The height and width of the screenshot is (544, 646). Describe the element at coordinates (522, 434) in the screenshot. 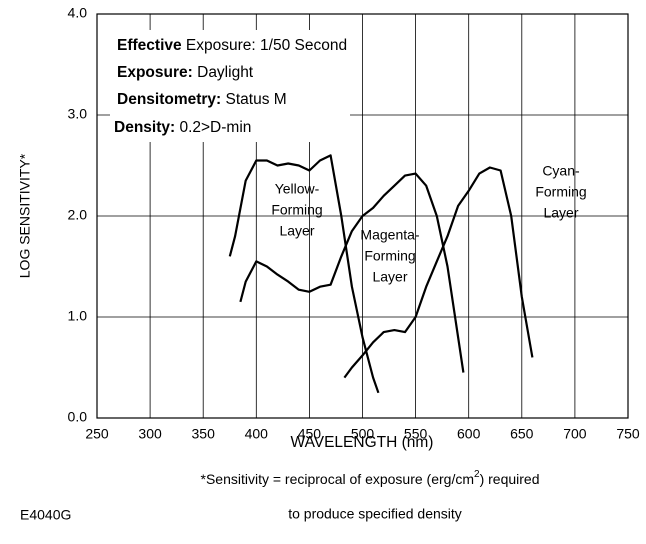

I see `x-tick-label: 650` at that location.